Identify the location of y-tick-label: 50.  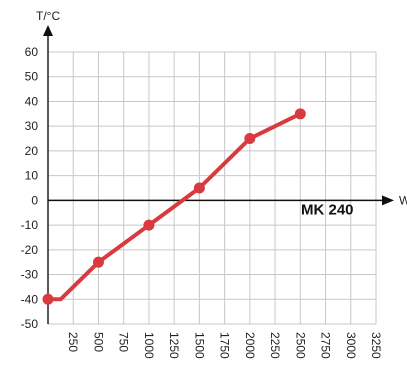
(32, 77).